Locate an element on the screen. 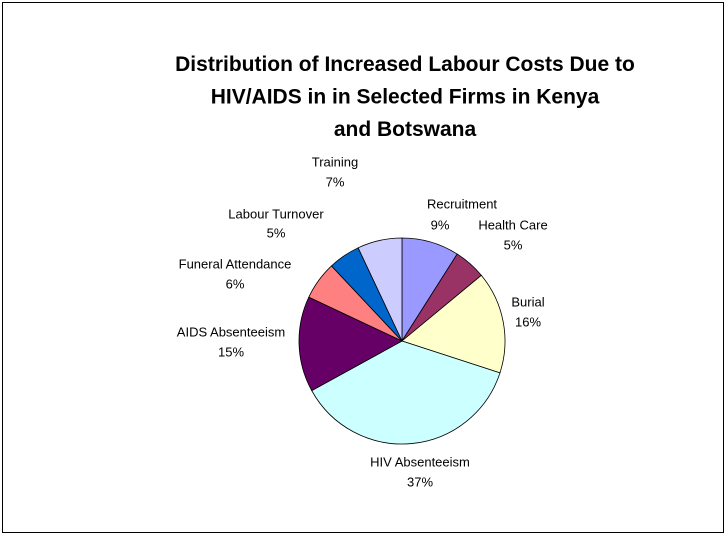 The width and height of the screenshot is (727, 536). slice-label: Funeral Attendance is located at coordinates (235, 263).